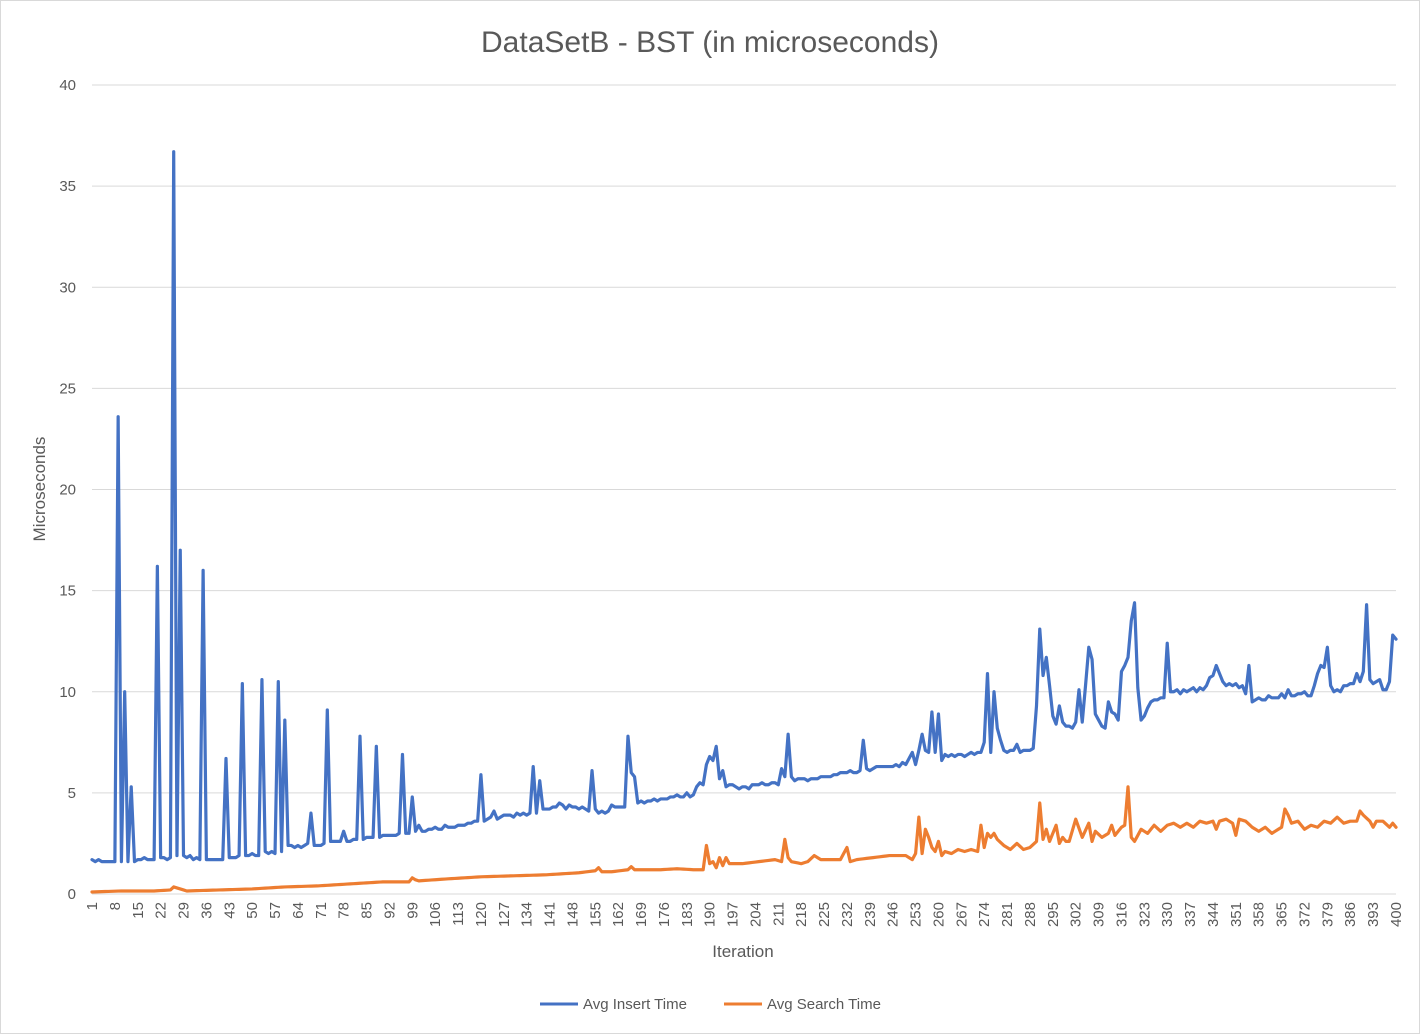 The image size is (1420, 1034). What do you see at coordinates (1373, 914) in the screenshot?
I see `x-tick-label: 393` at bounding box center [1373, 914].